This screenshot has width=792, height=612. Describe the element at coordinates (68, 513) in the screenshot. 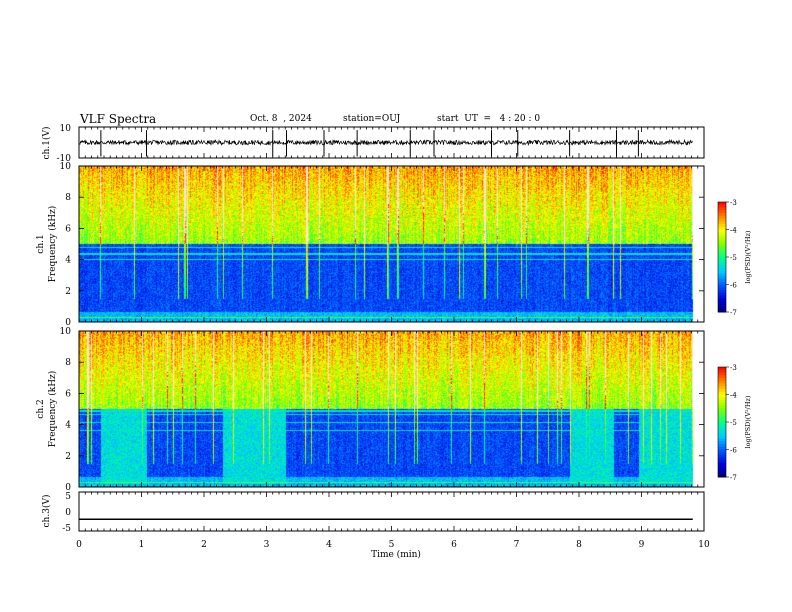

I see `ch3-ytick-0: 0` at that location.